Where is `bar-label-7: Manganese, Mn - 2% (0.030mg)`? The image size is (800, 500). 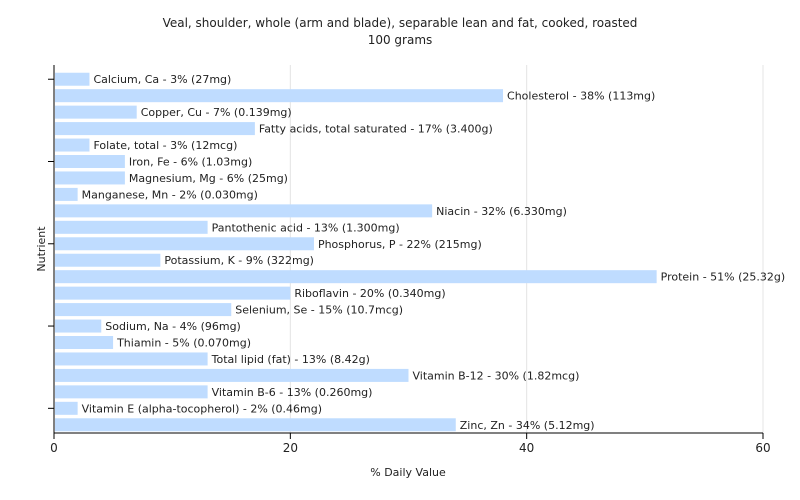
bar-label-7: Manganese, Mn - 2% (0.030mg) is located at coordinates (170, 194).